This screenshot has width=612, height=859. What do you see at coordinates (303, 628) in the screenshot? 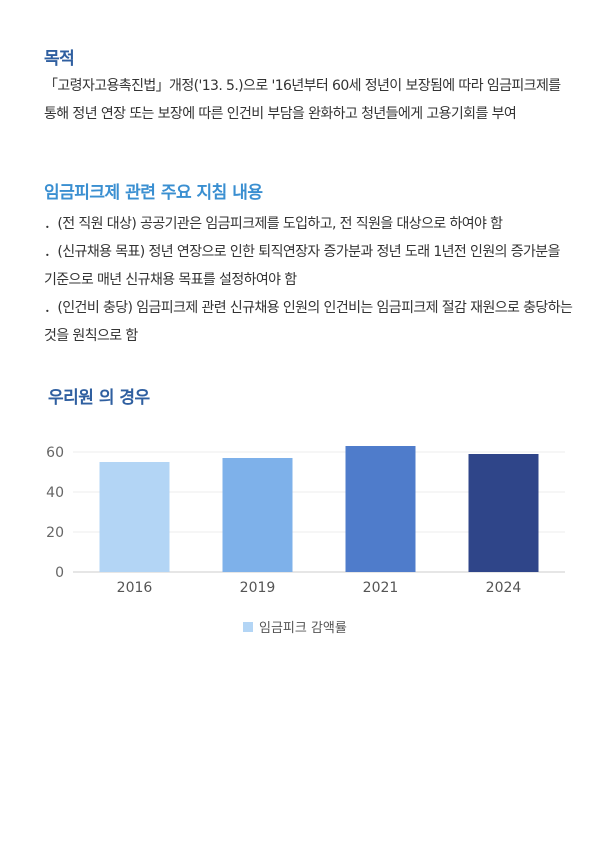
I see `legend-label: 임금피크 감액률` at bounding box center [303, 628].